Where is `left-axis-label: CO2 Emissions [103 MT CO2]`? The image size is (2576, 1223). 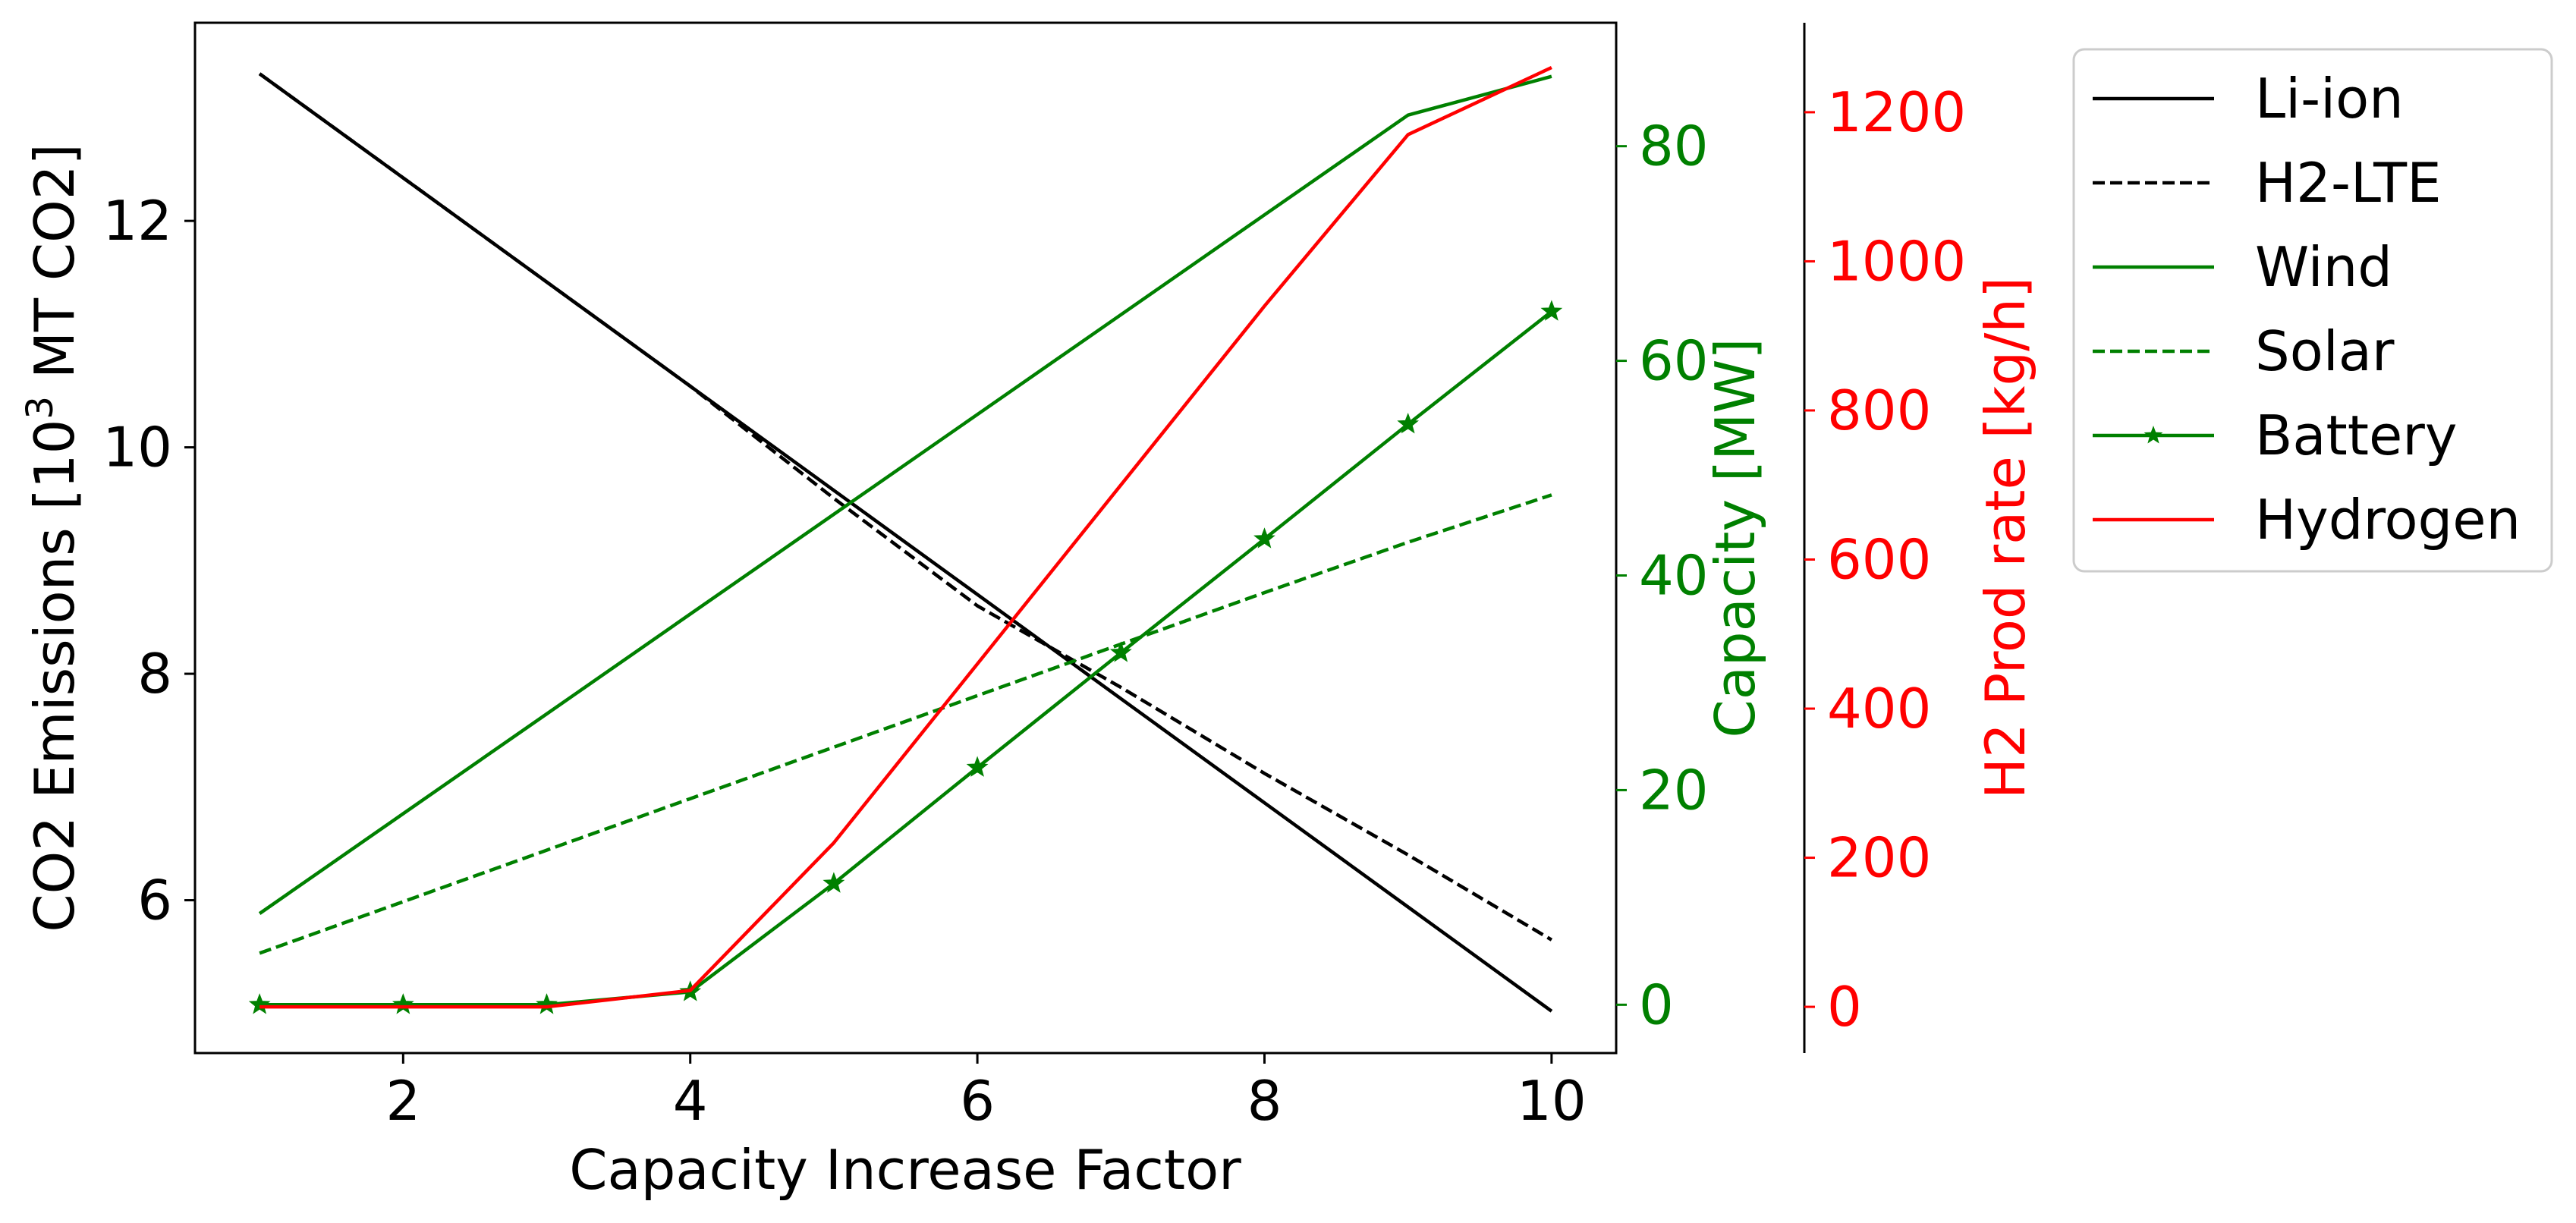 left-axis-label: CO2 Emissions [103 MT CO2] is located at coordinates (52, 537).